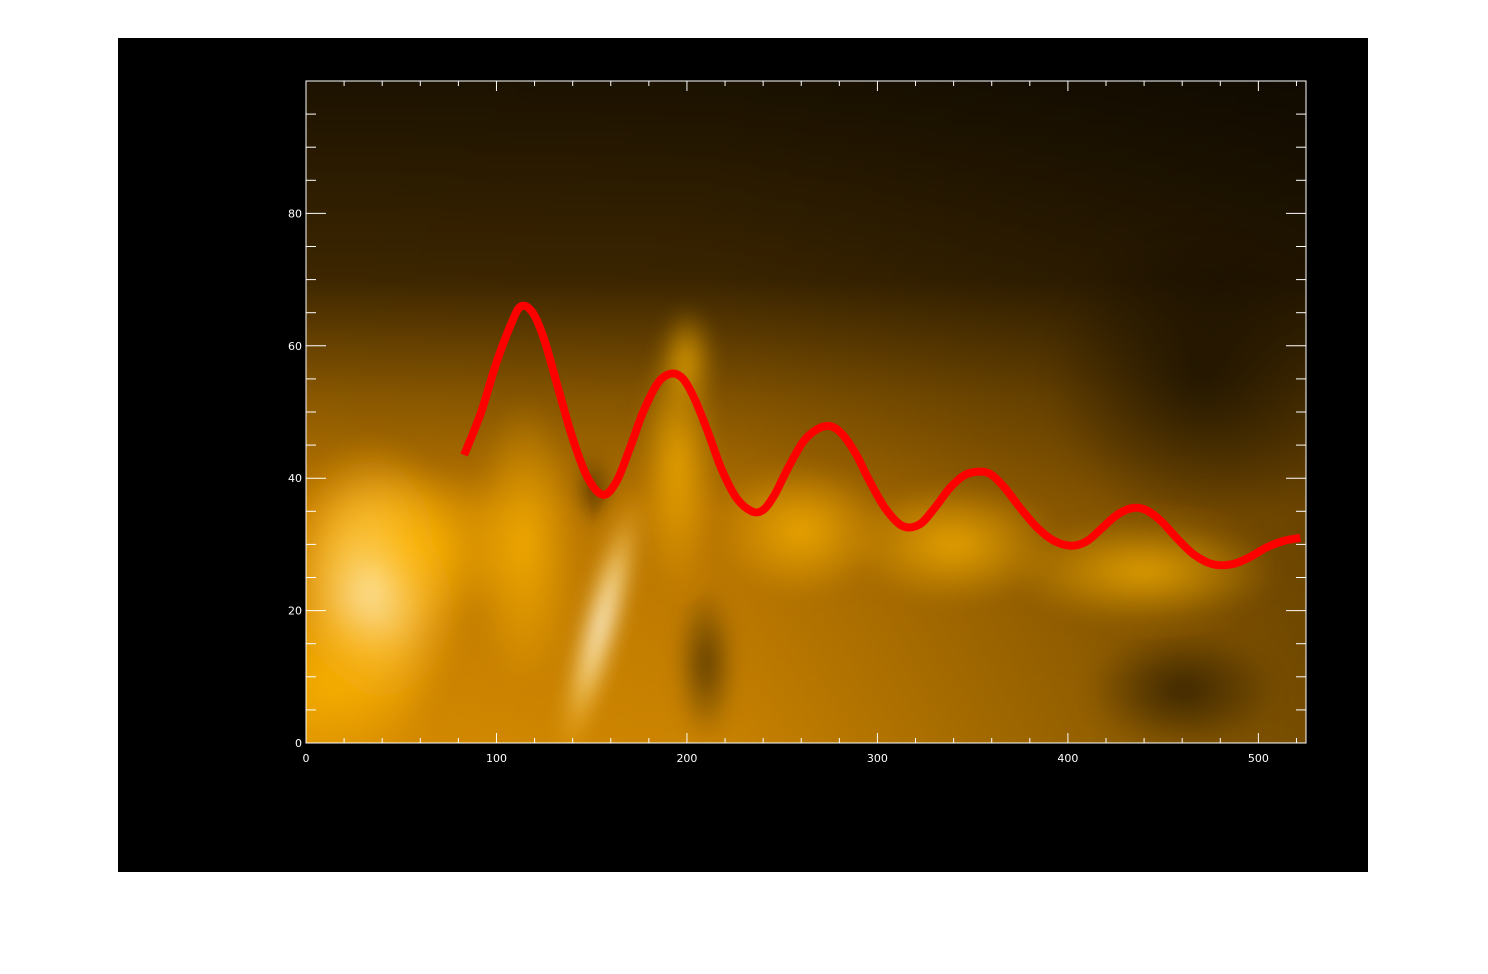 Image resolution: width=1488 pixels, height=974 pixels. I want to click on x-axis-tick-labels: 0 100 200 300 400 500, so click(786, 758).